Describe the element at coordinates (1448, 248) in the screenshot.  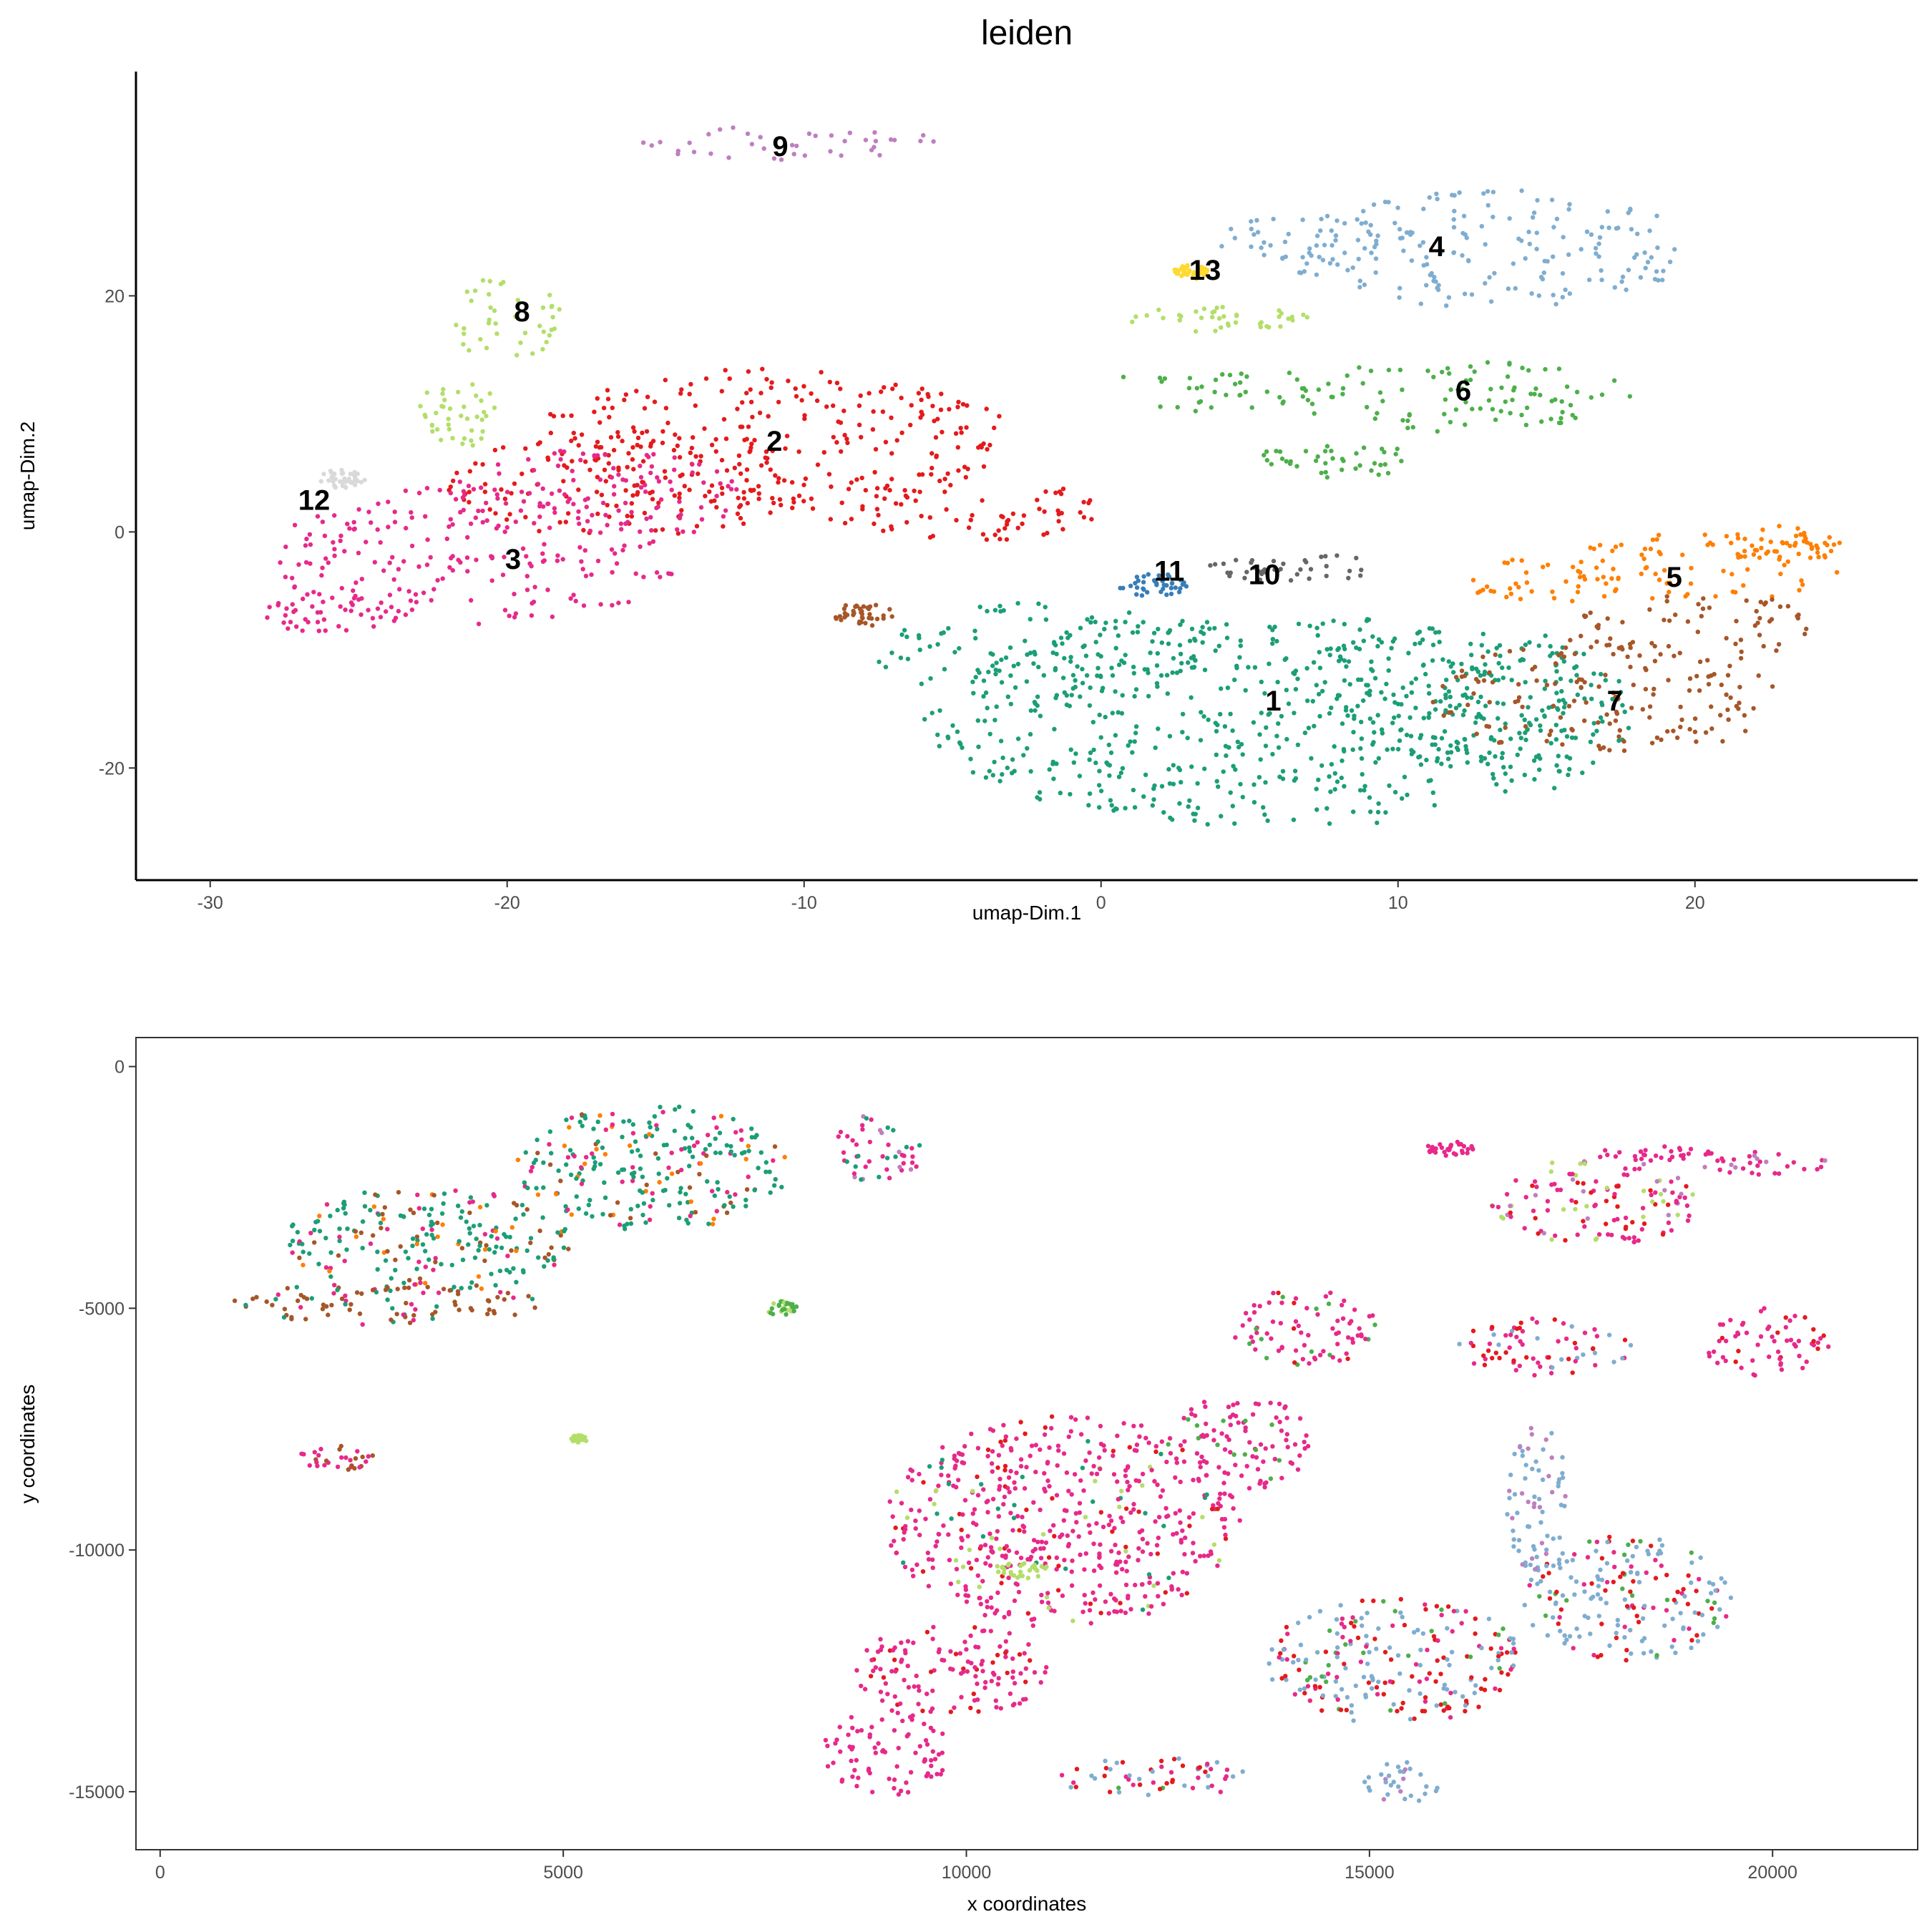
I see `umap-cluster-4-points` at that location.